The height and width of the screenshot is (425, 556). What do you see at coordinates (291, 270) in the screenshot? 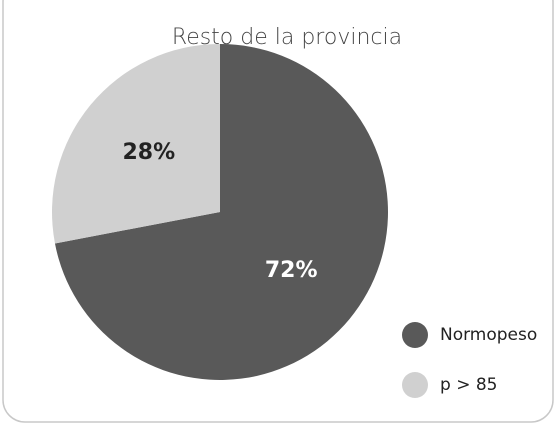
I see `data-label: 72%` at bounding box center [291, 270].